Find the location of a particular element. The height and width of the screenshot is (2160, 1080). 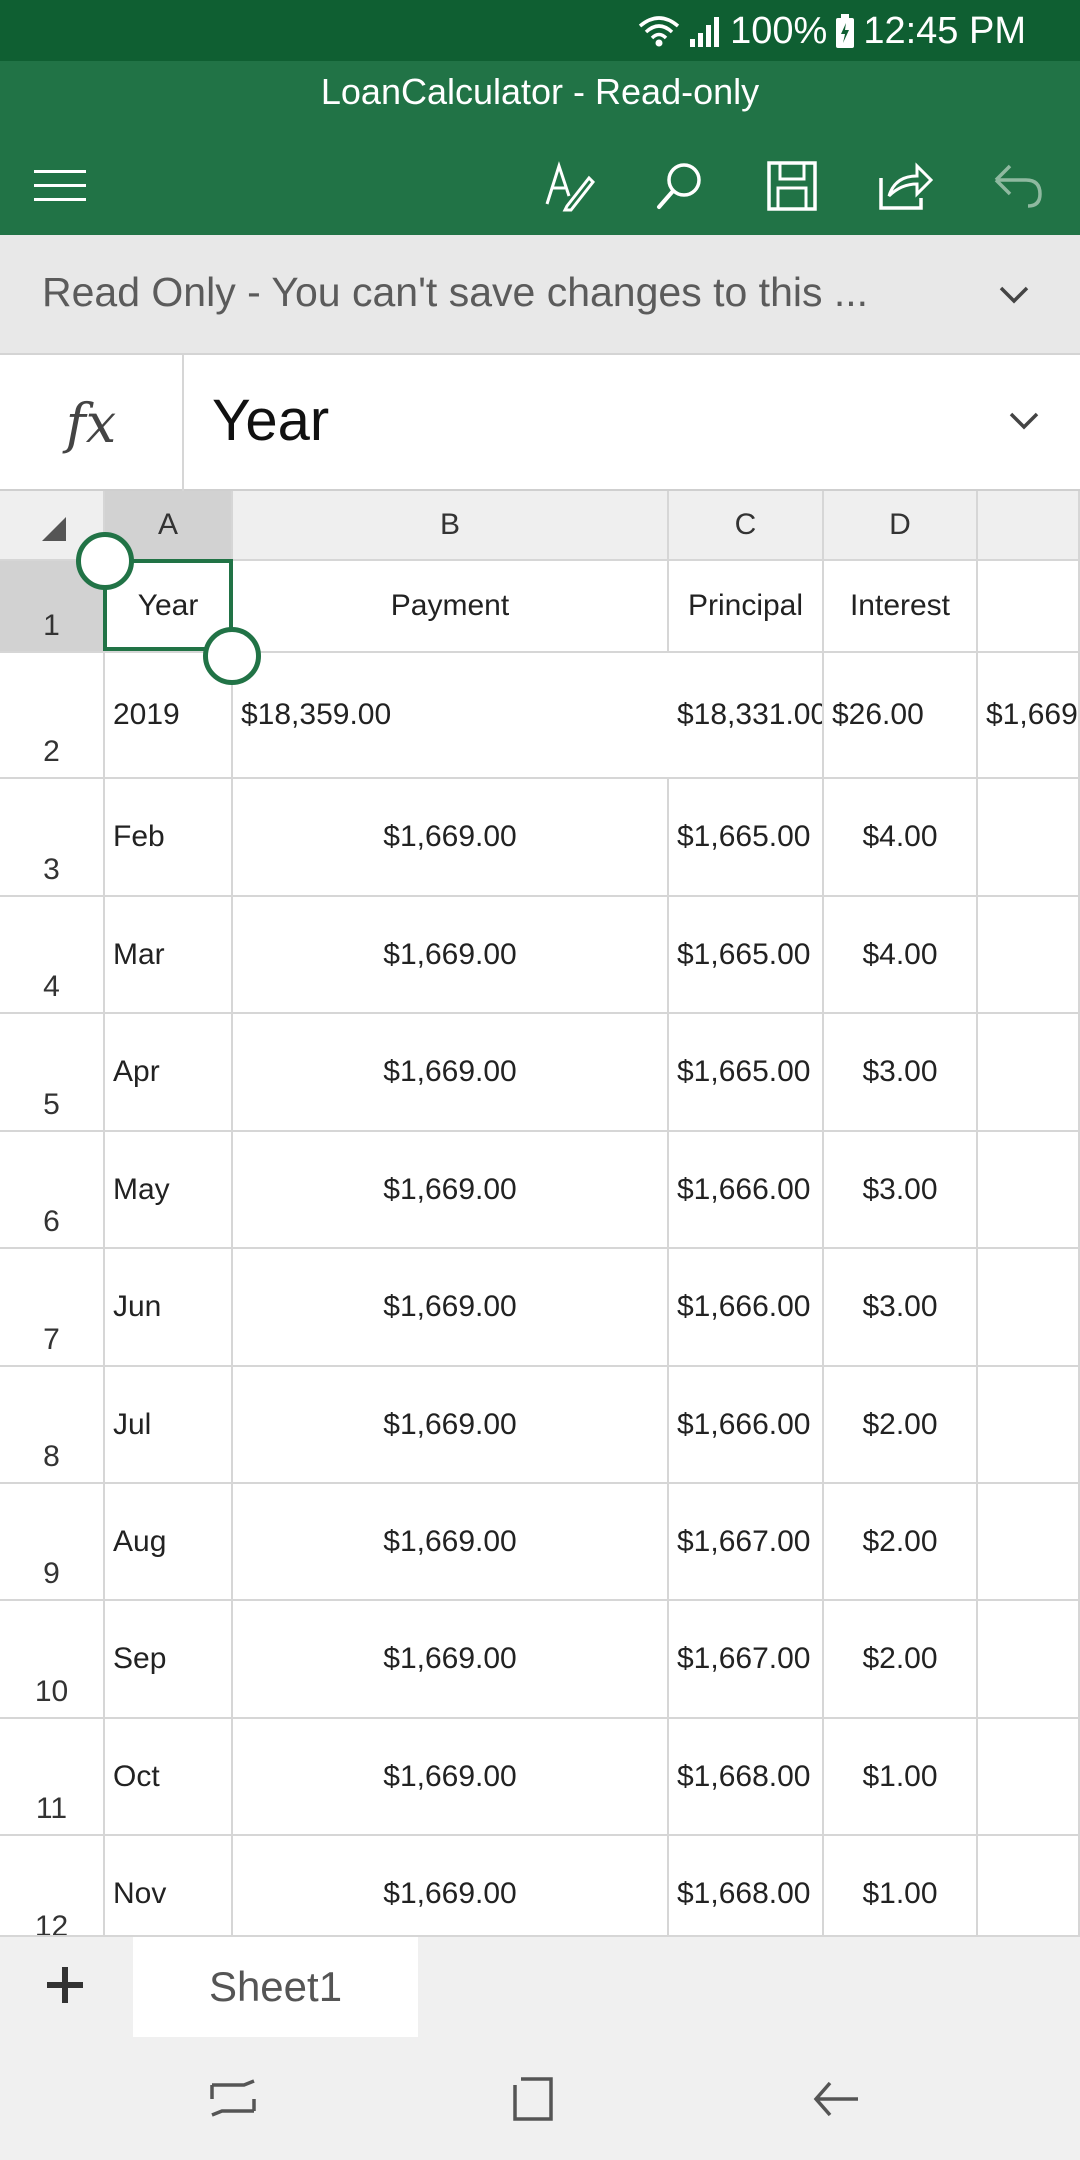

cell-b8: $1,669.00 is located at coordinates (451, 1425).